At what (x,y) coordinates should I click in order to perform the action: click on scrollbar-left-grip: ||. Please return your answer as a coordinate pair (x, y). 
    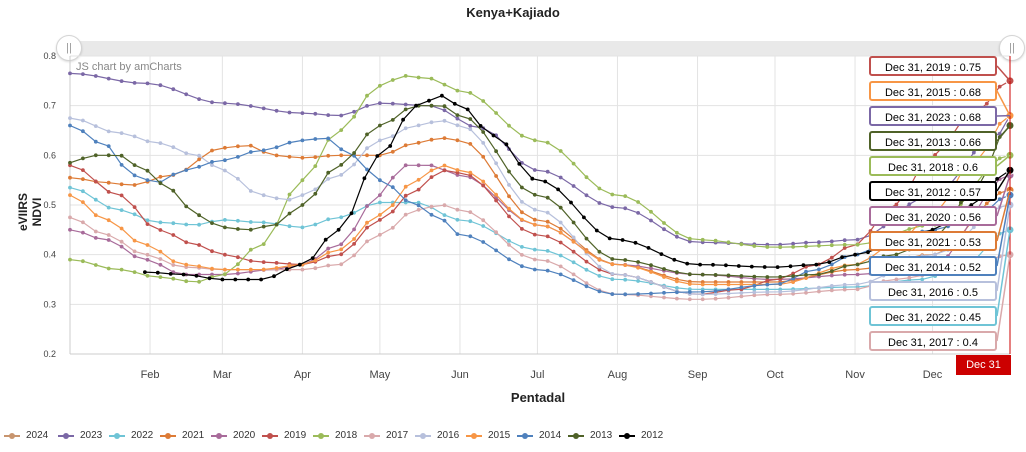
    Looking at the image, I should click on (69, 48).